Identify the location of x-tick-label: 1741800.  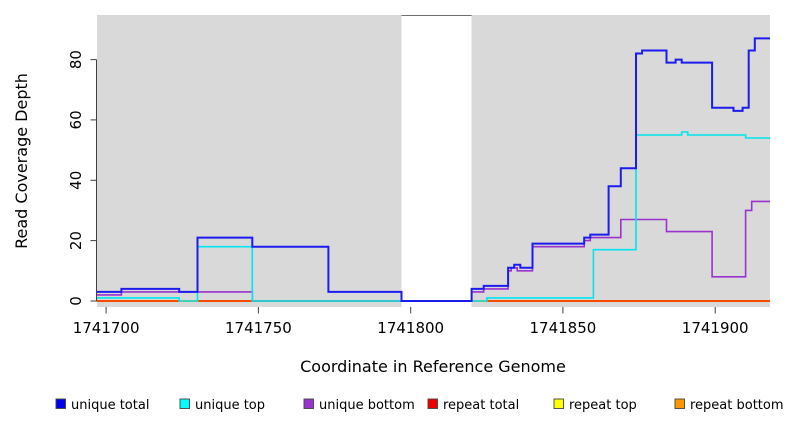
(410, 328).